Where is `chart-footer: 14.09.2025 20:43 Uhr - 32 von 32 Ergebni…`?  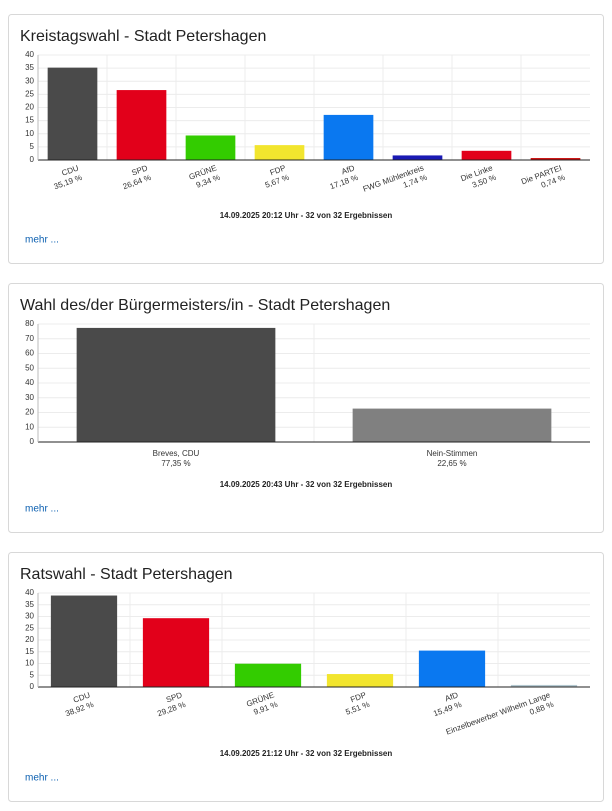 chart-footer: 14.09.2025 20:43 Uhr - 32 von 32 Ergebni… is located at coordinates (306, 484).